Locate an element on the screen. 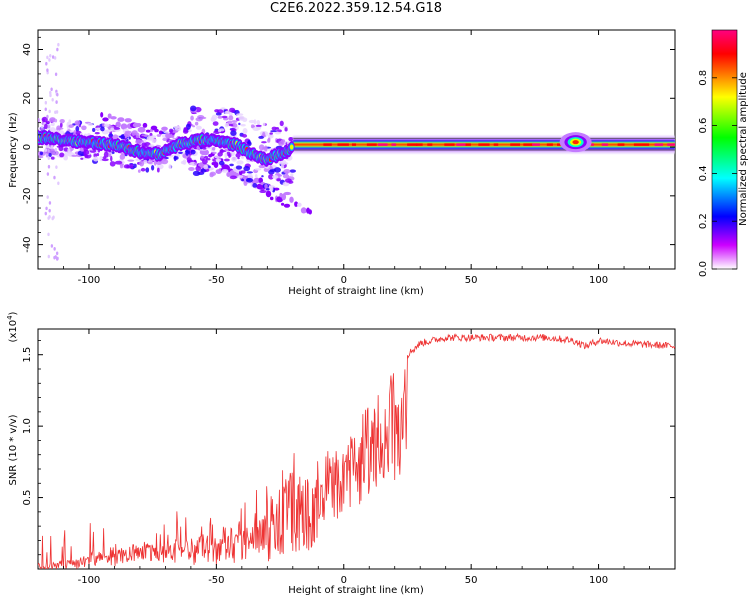 Image resolution: width=750 pixels, height=600 pixels. x-tick-label: 50 is located at coordinates (471, 280).